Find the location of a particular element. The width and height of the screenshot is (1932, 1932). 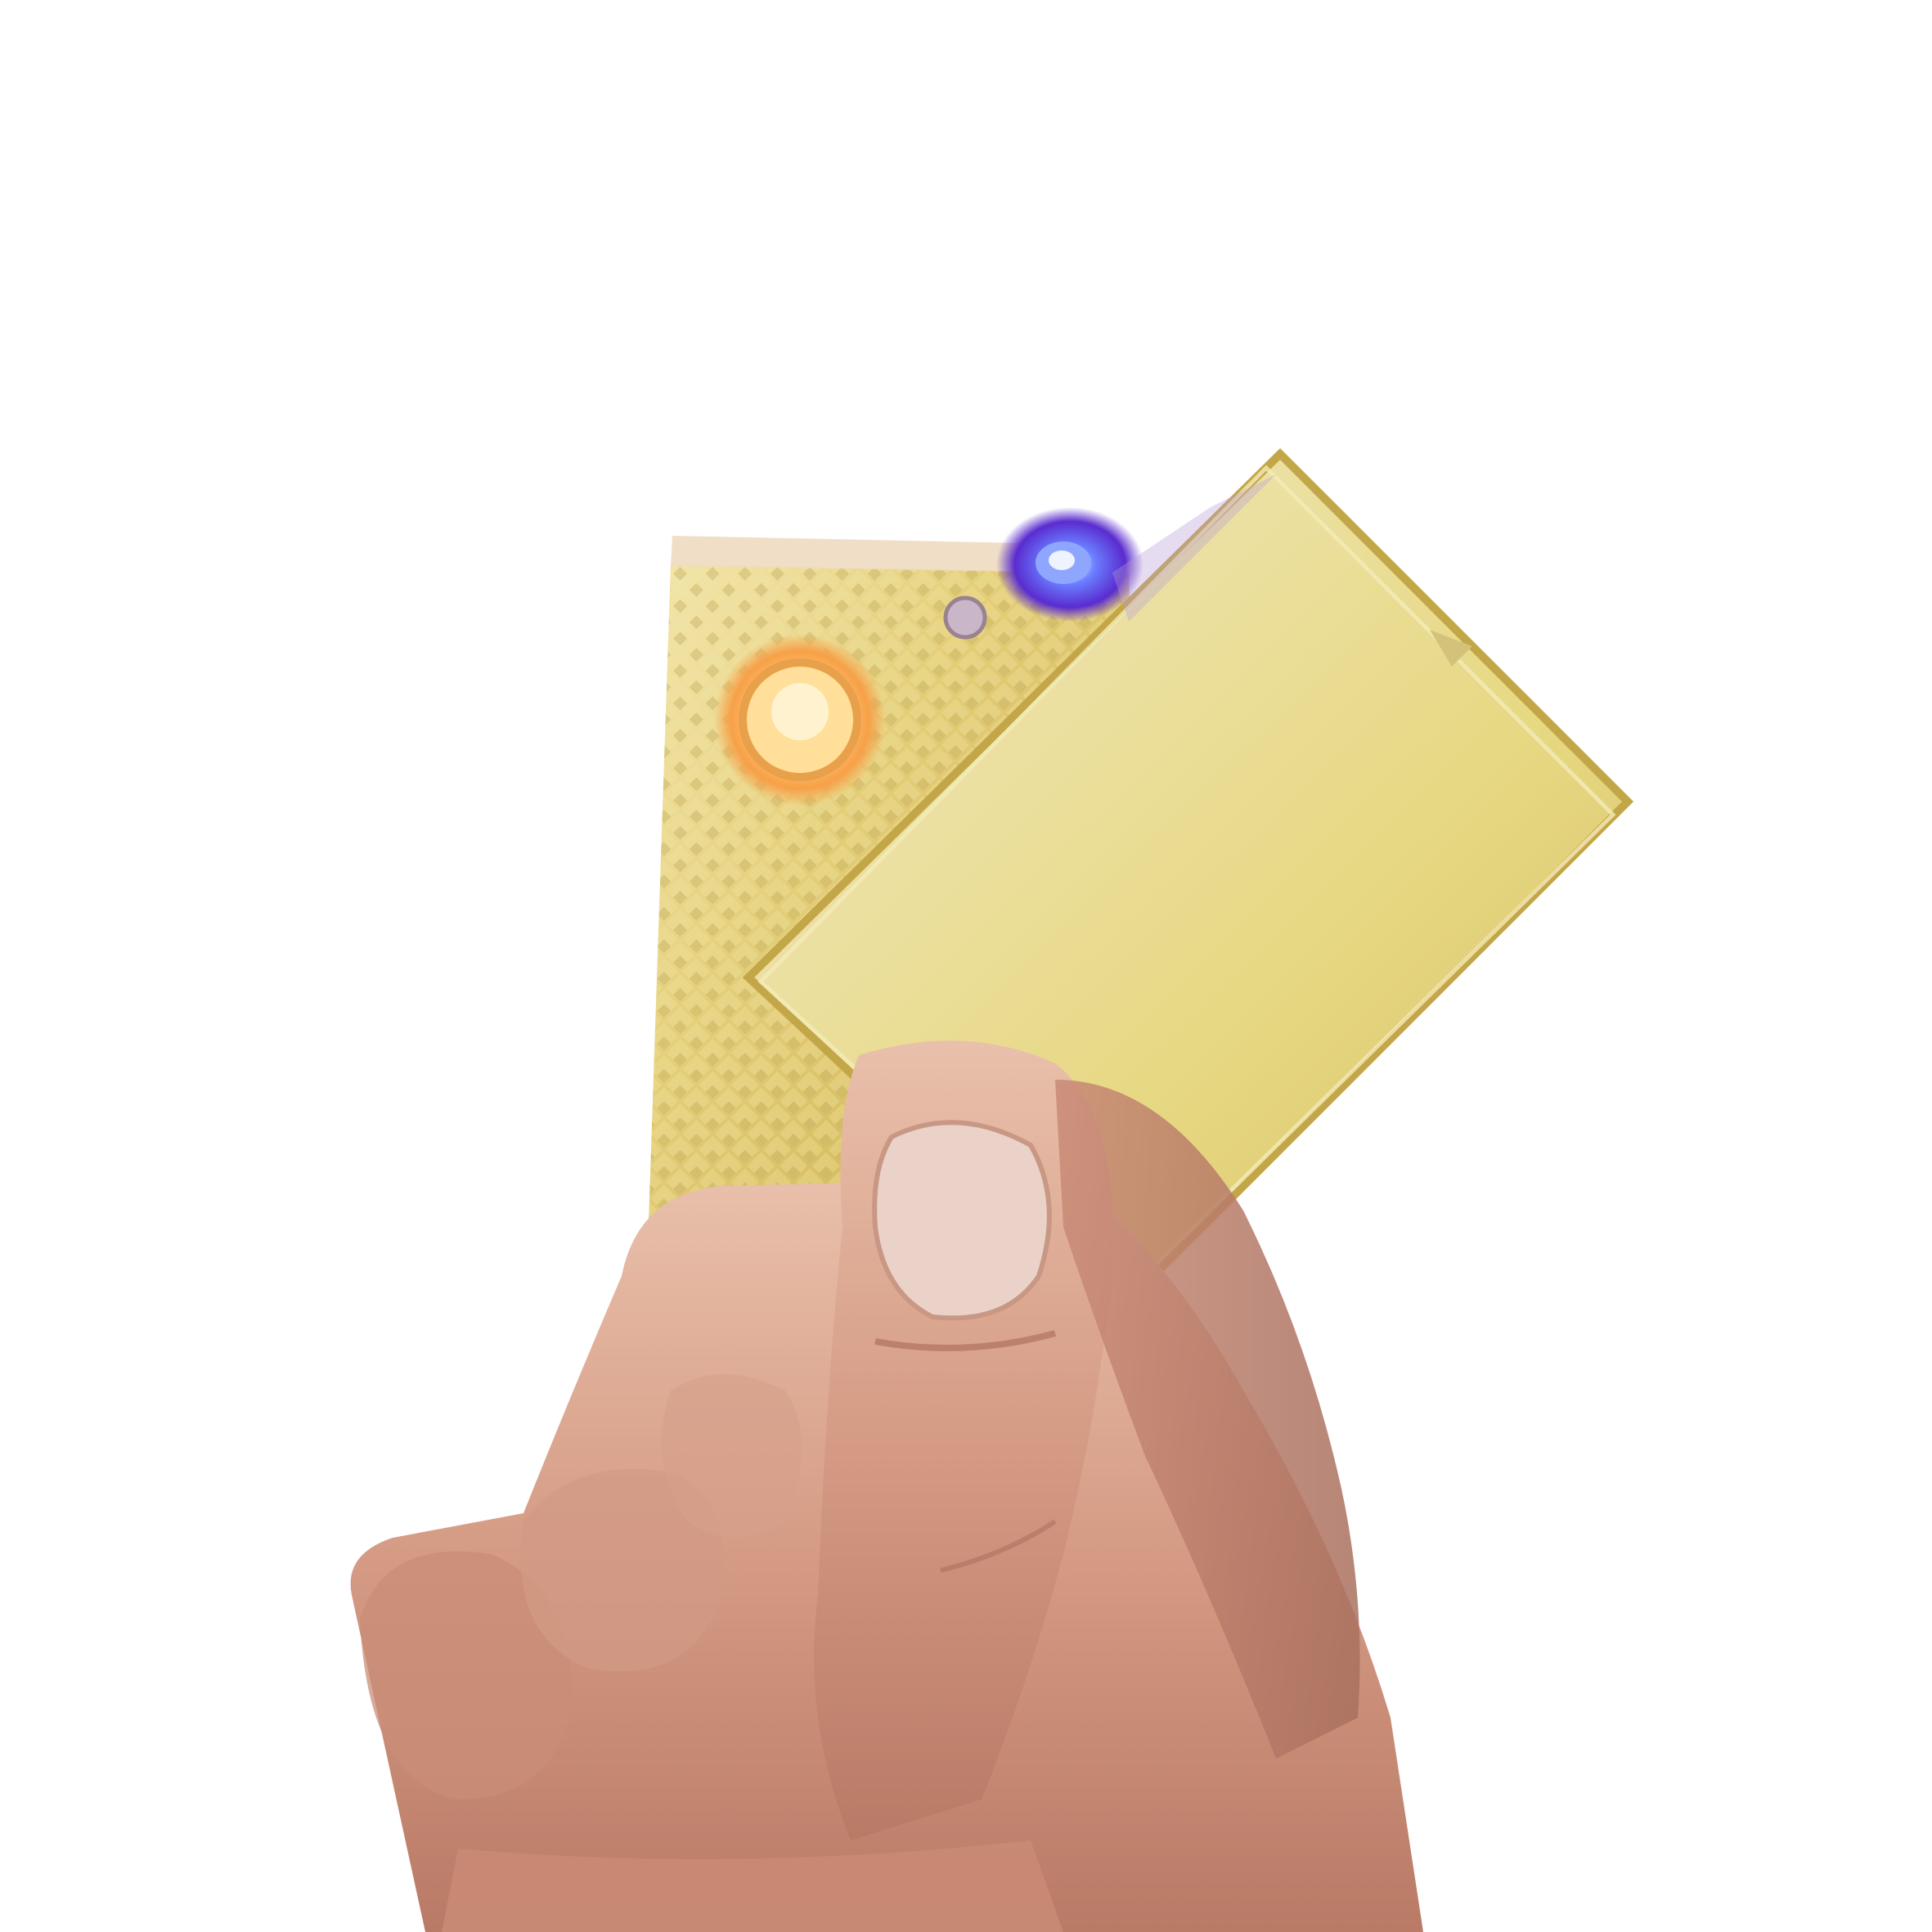

orange-led-icon is located at coordinates (800, 720).